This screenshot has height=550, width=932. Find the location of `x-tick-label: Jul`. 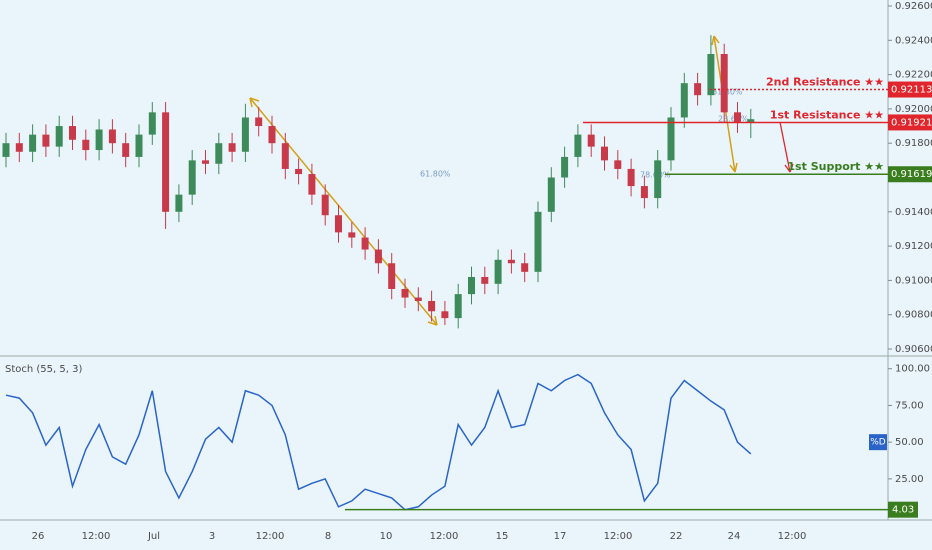

x-tick-label: Jul is located at coordinates (153, 536).